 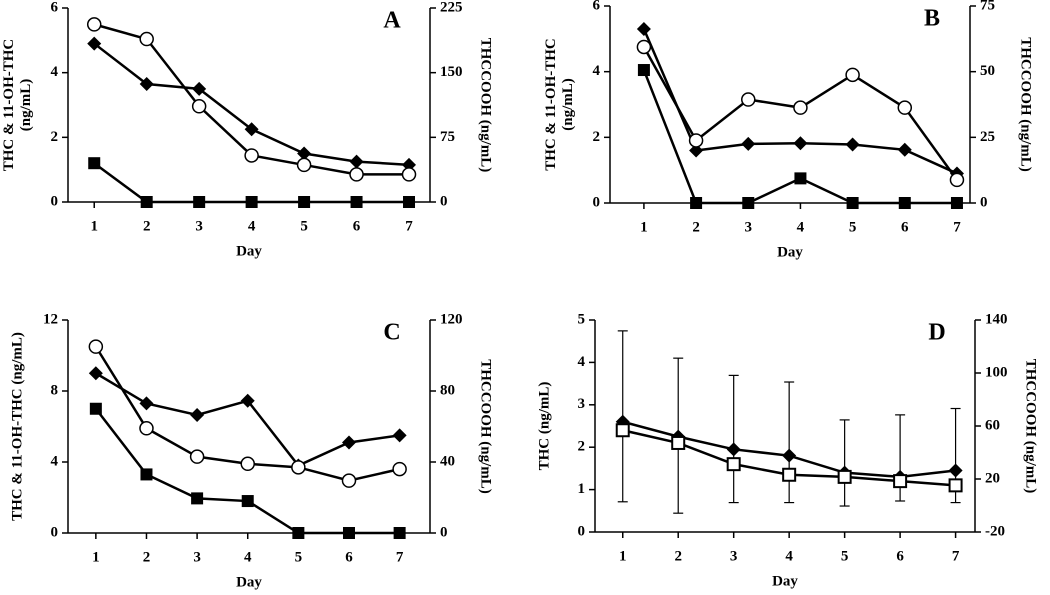 I want to click on panel-title: D, so click(x=936, y=333).